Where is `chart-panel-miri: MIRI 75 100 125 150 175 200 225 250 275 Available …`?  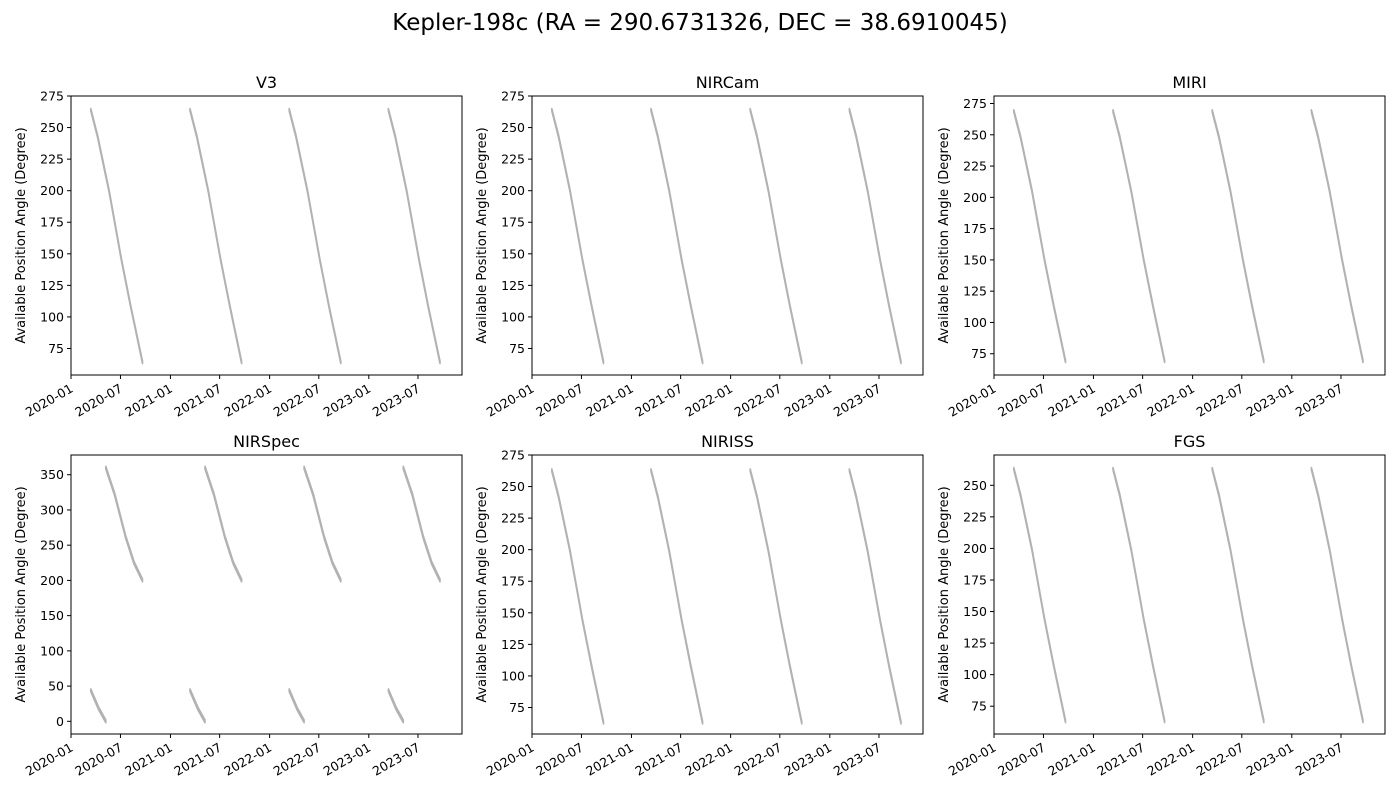
chart-panel-miri: MIRI 75 100 125 150 175 200 225 250 275 Available … is located at coordinates (1161, 246).